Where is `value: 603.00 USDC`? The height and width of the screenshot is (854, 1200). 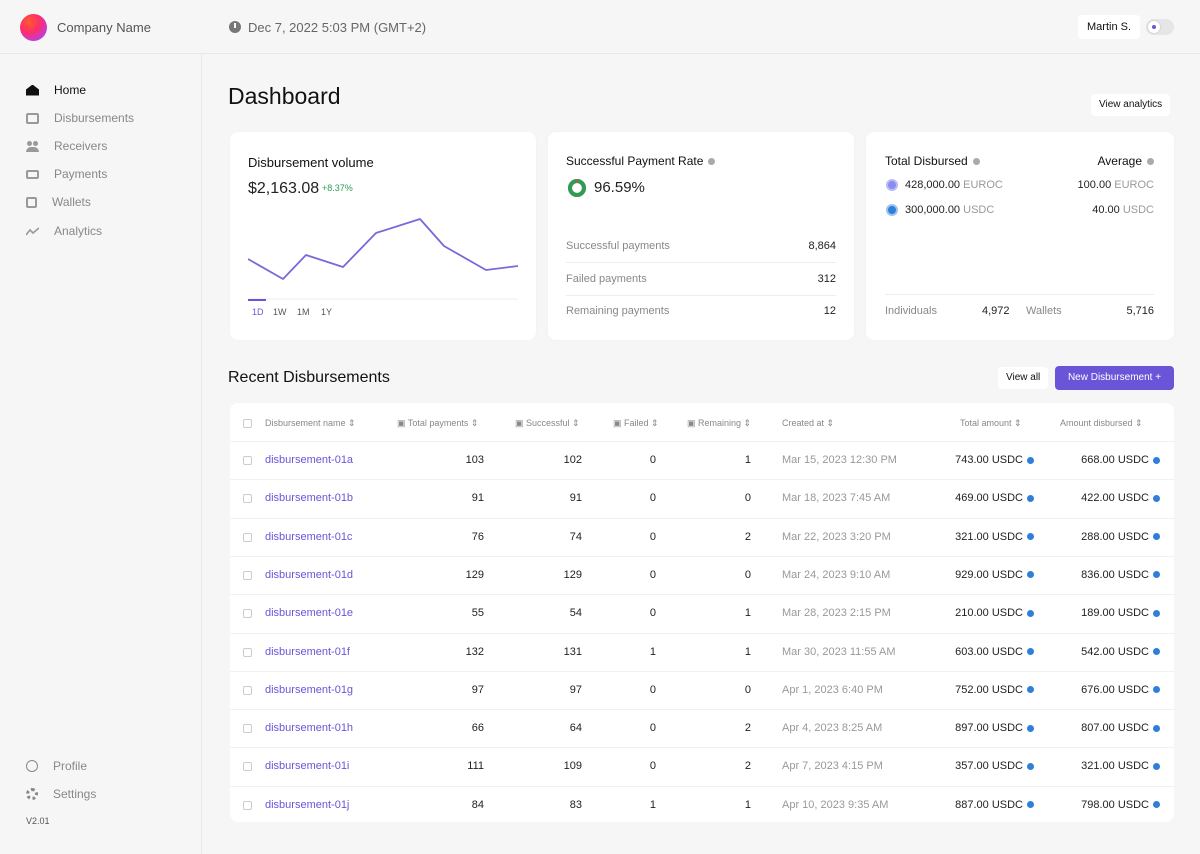
value: 603.00 USDC is located at coordinates (989, 651).